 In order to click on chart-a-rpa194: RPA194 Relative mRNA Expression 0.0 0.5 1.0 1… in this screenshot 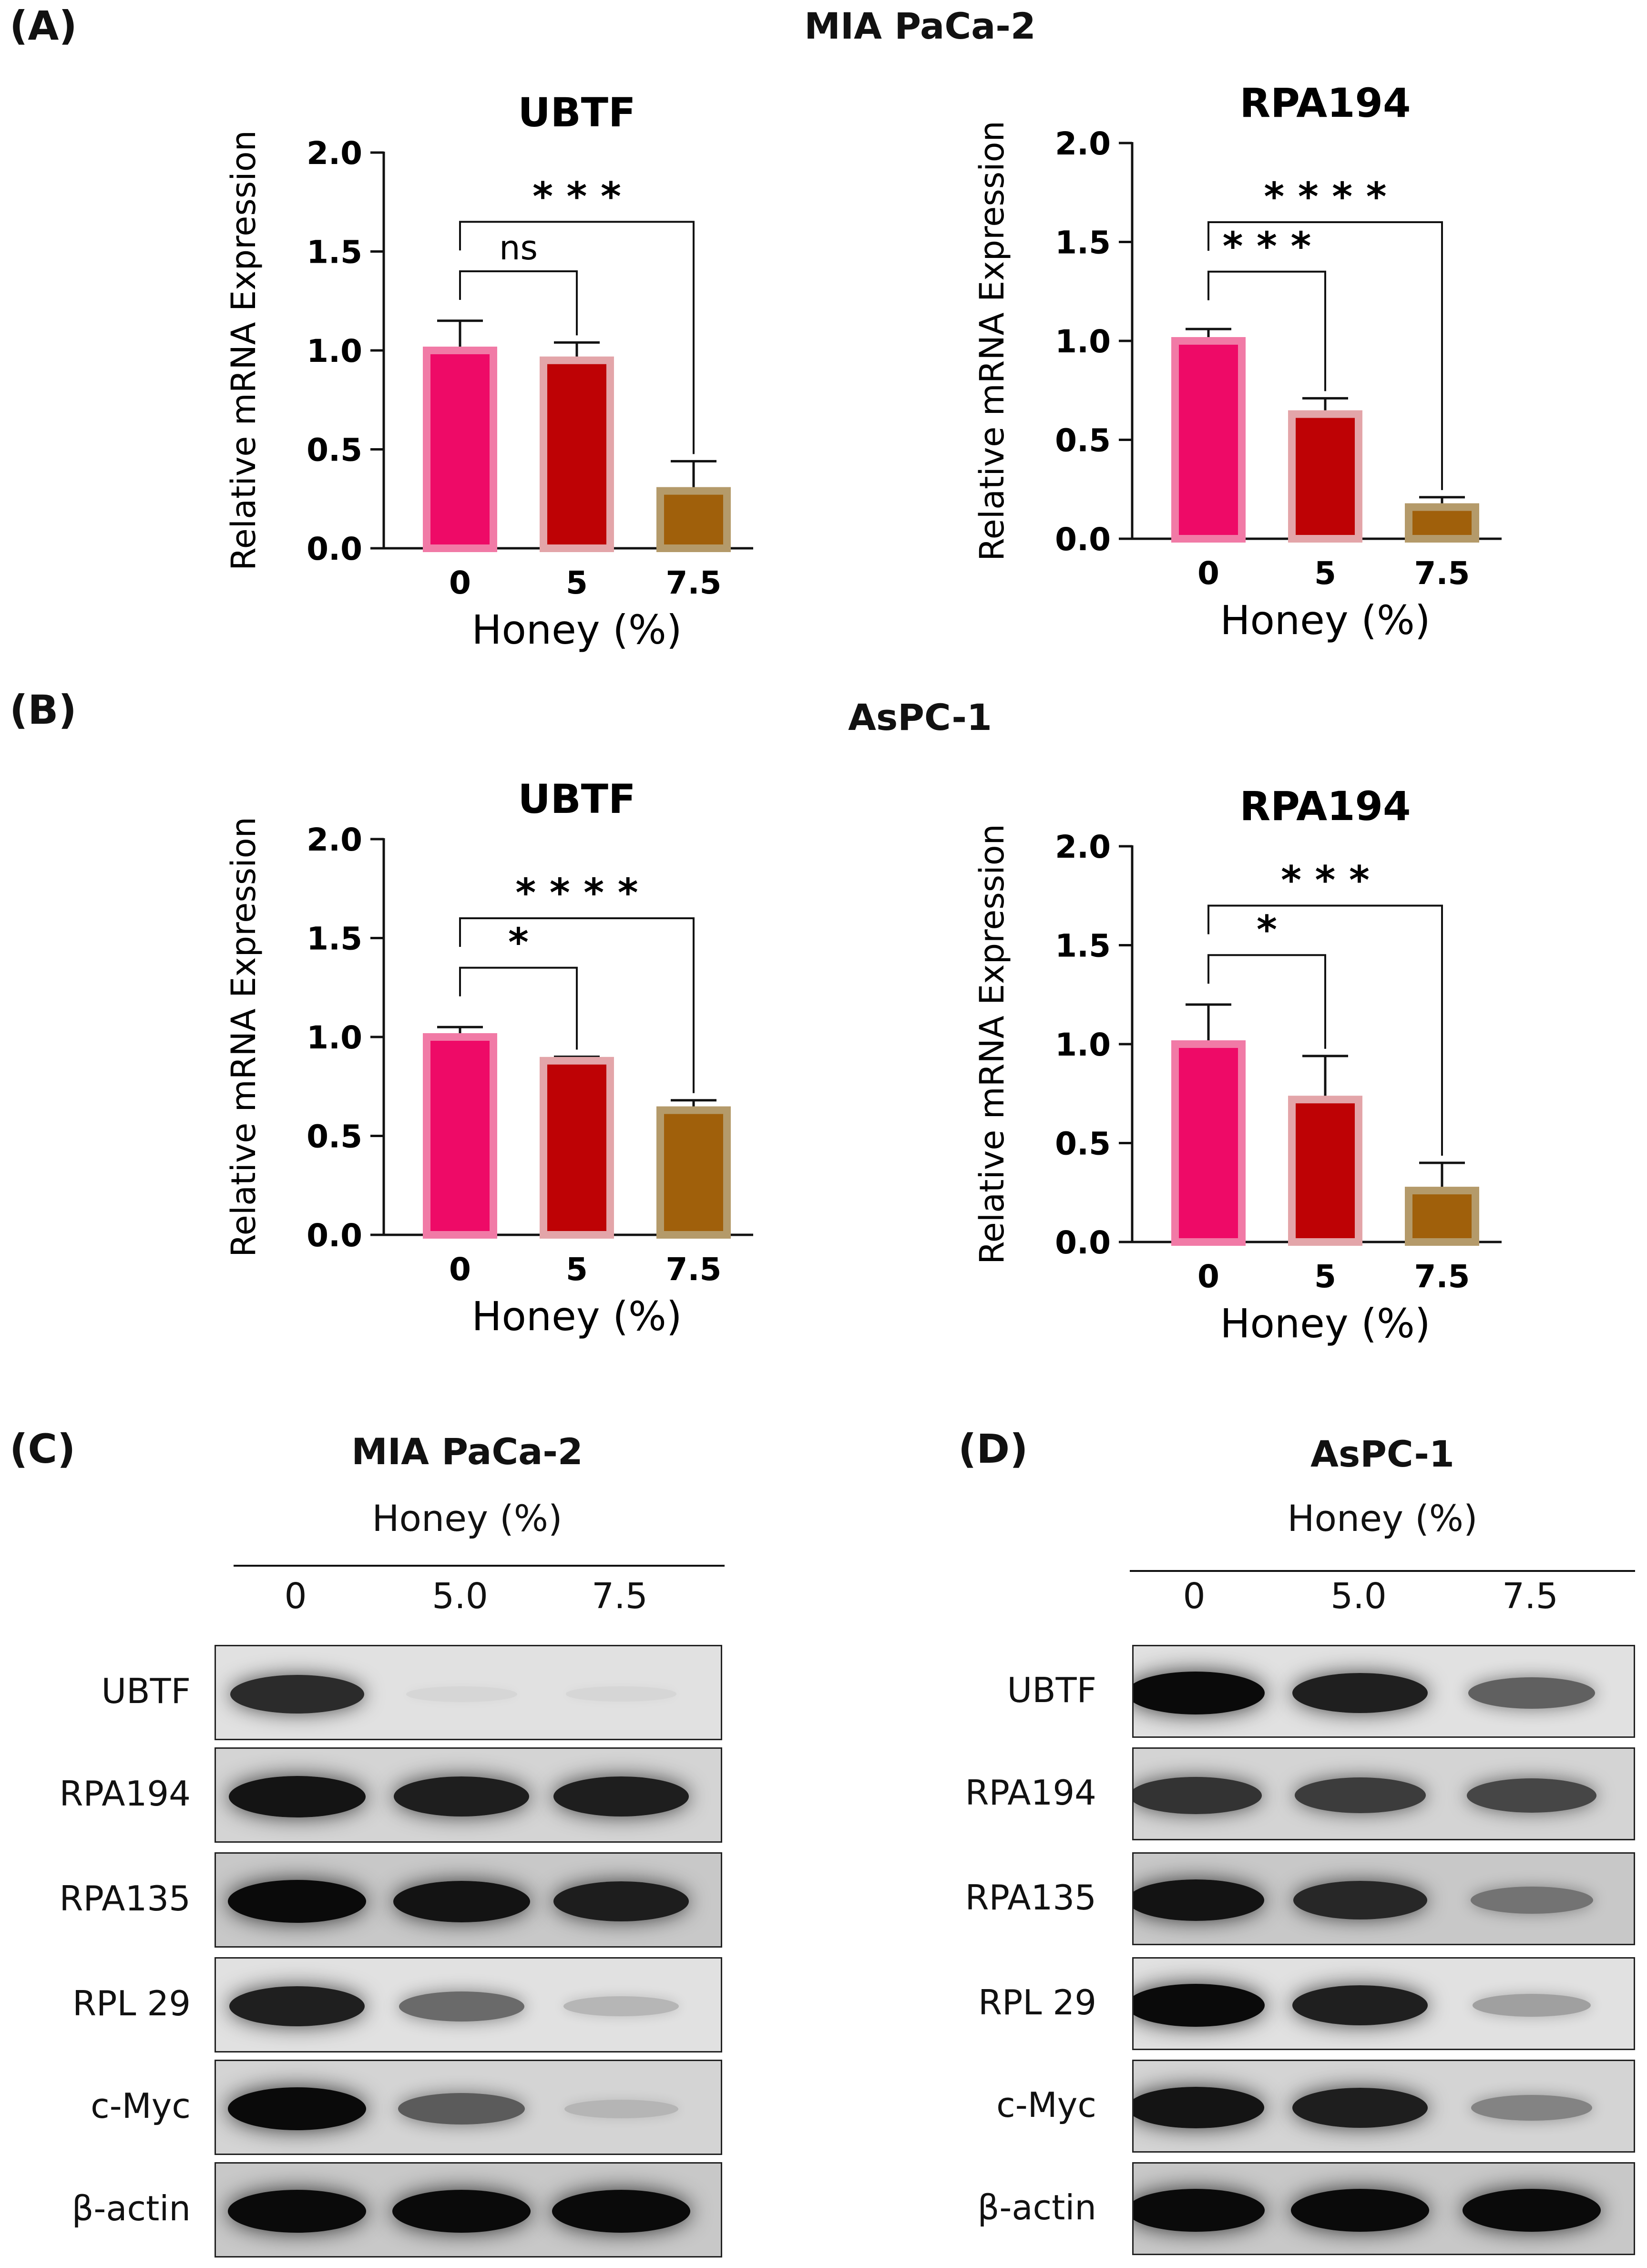, I will do `click(1237, 362)`.